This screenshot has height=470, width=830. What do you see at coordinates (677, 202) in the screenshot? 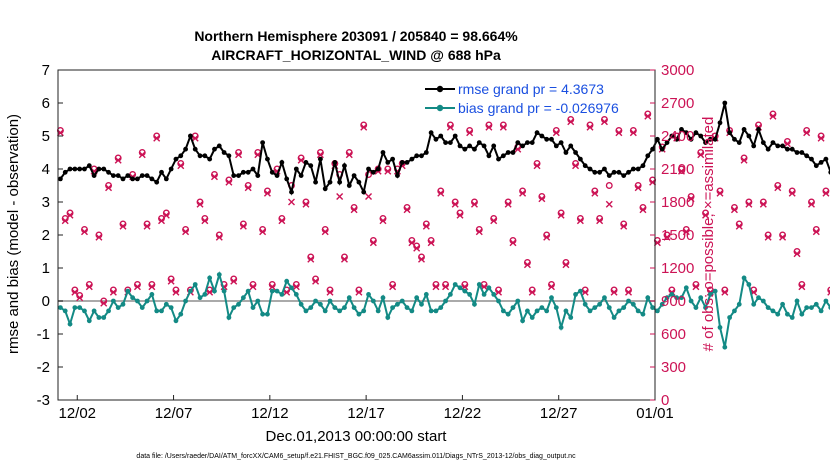
I see `right-y-tick-label: 1800` at bounding box center [677, 202].